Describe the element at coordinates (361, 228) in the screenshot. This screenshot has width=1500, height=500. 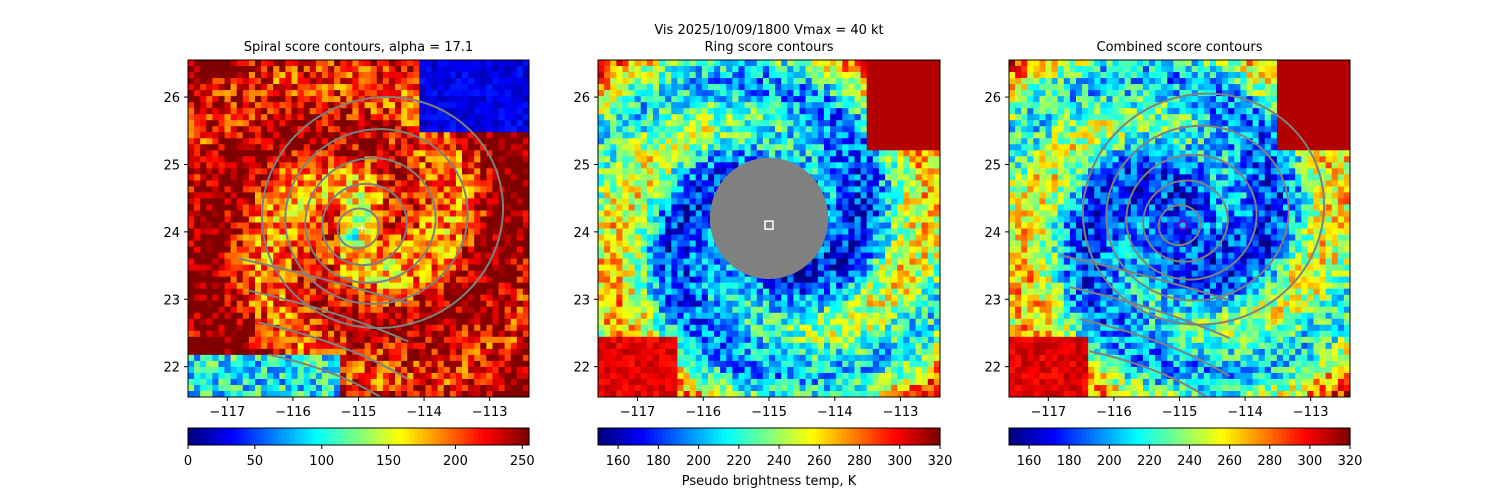
I see `center-marker-plus` at that location.